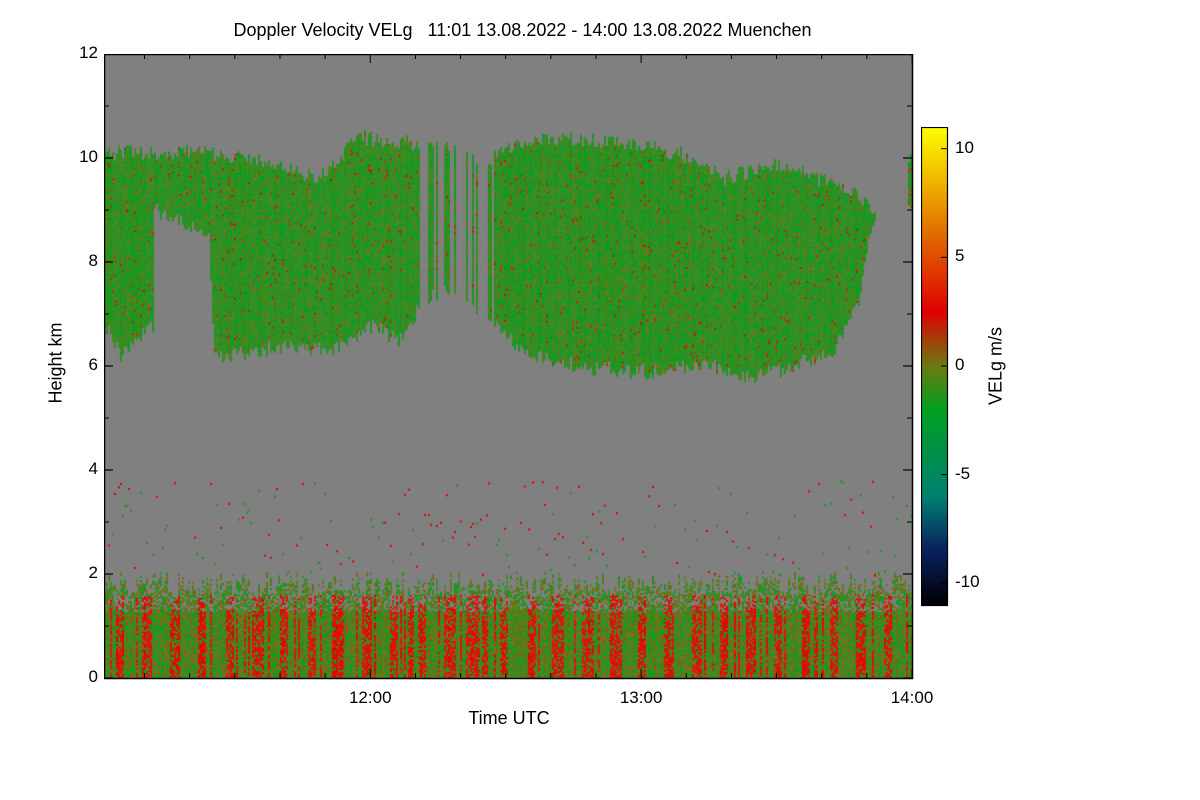 The height and width of the screenshot is (800, 1200). Describe the element at coordinates (88, 156) in the screenshot. I see `y-tick-label: 10` at that location.